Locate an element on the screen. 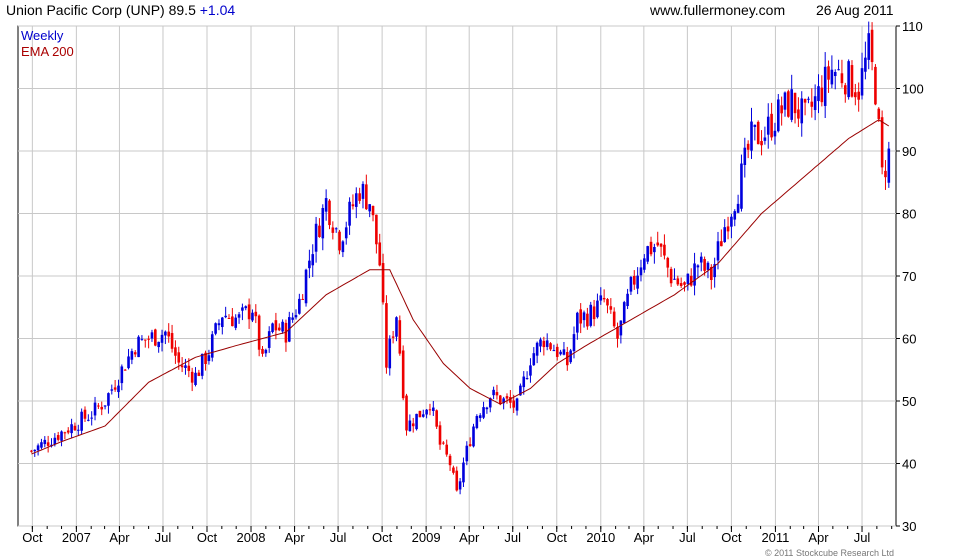 This screenshot has width=980, height=560. chart-title: Union Pacific Corp (UNP) 89.5 +1.04 is located at coordinates (120, 10).